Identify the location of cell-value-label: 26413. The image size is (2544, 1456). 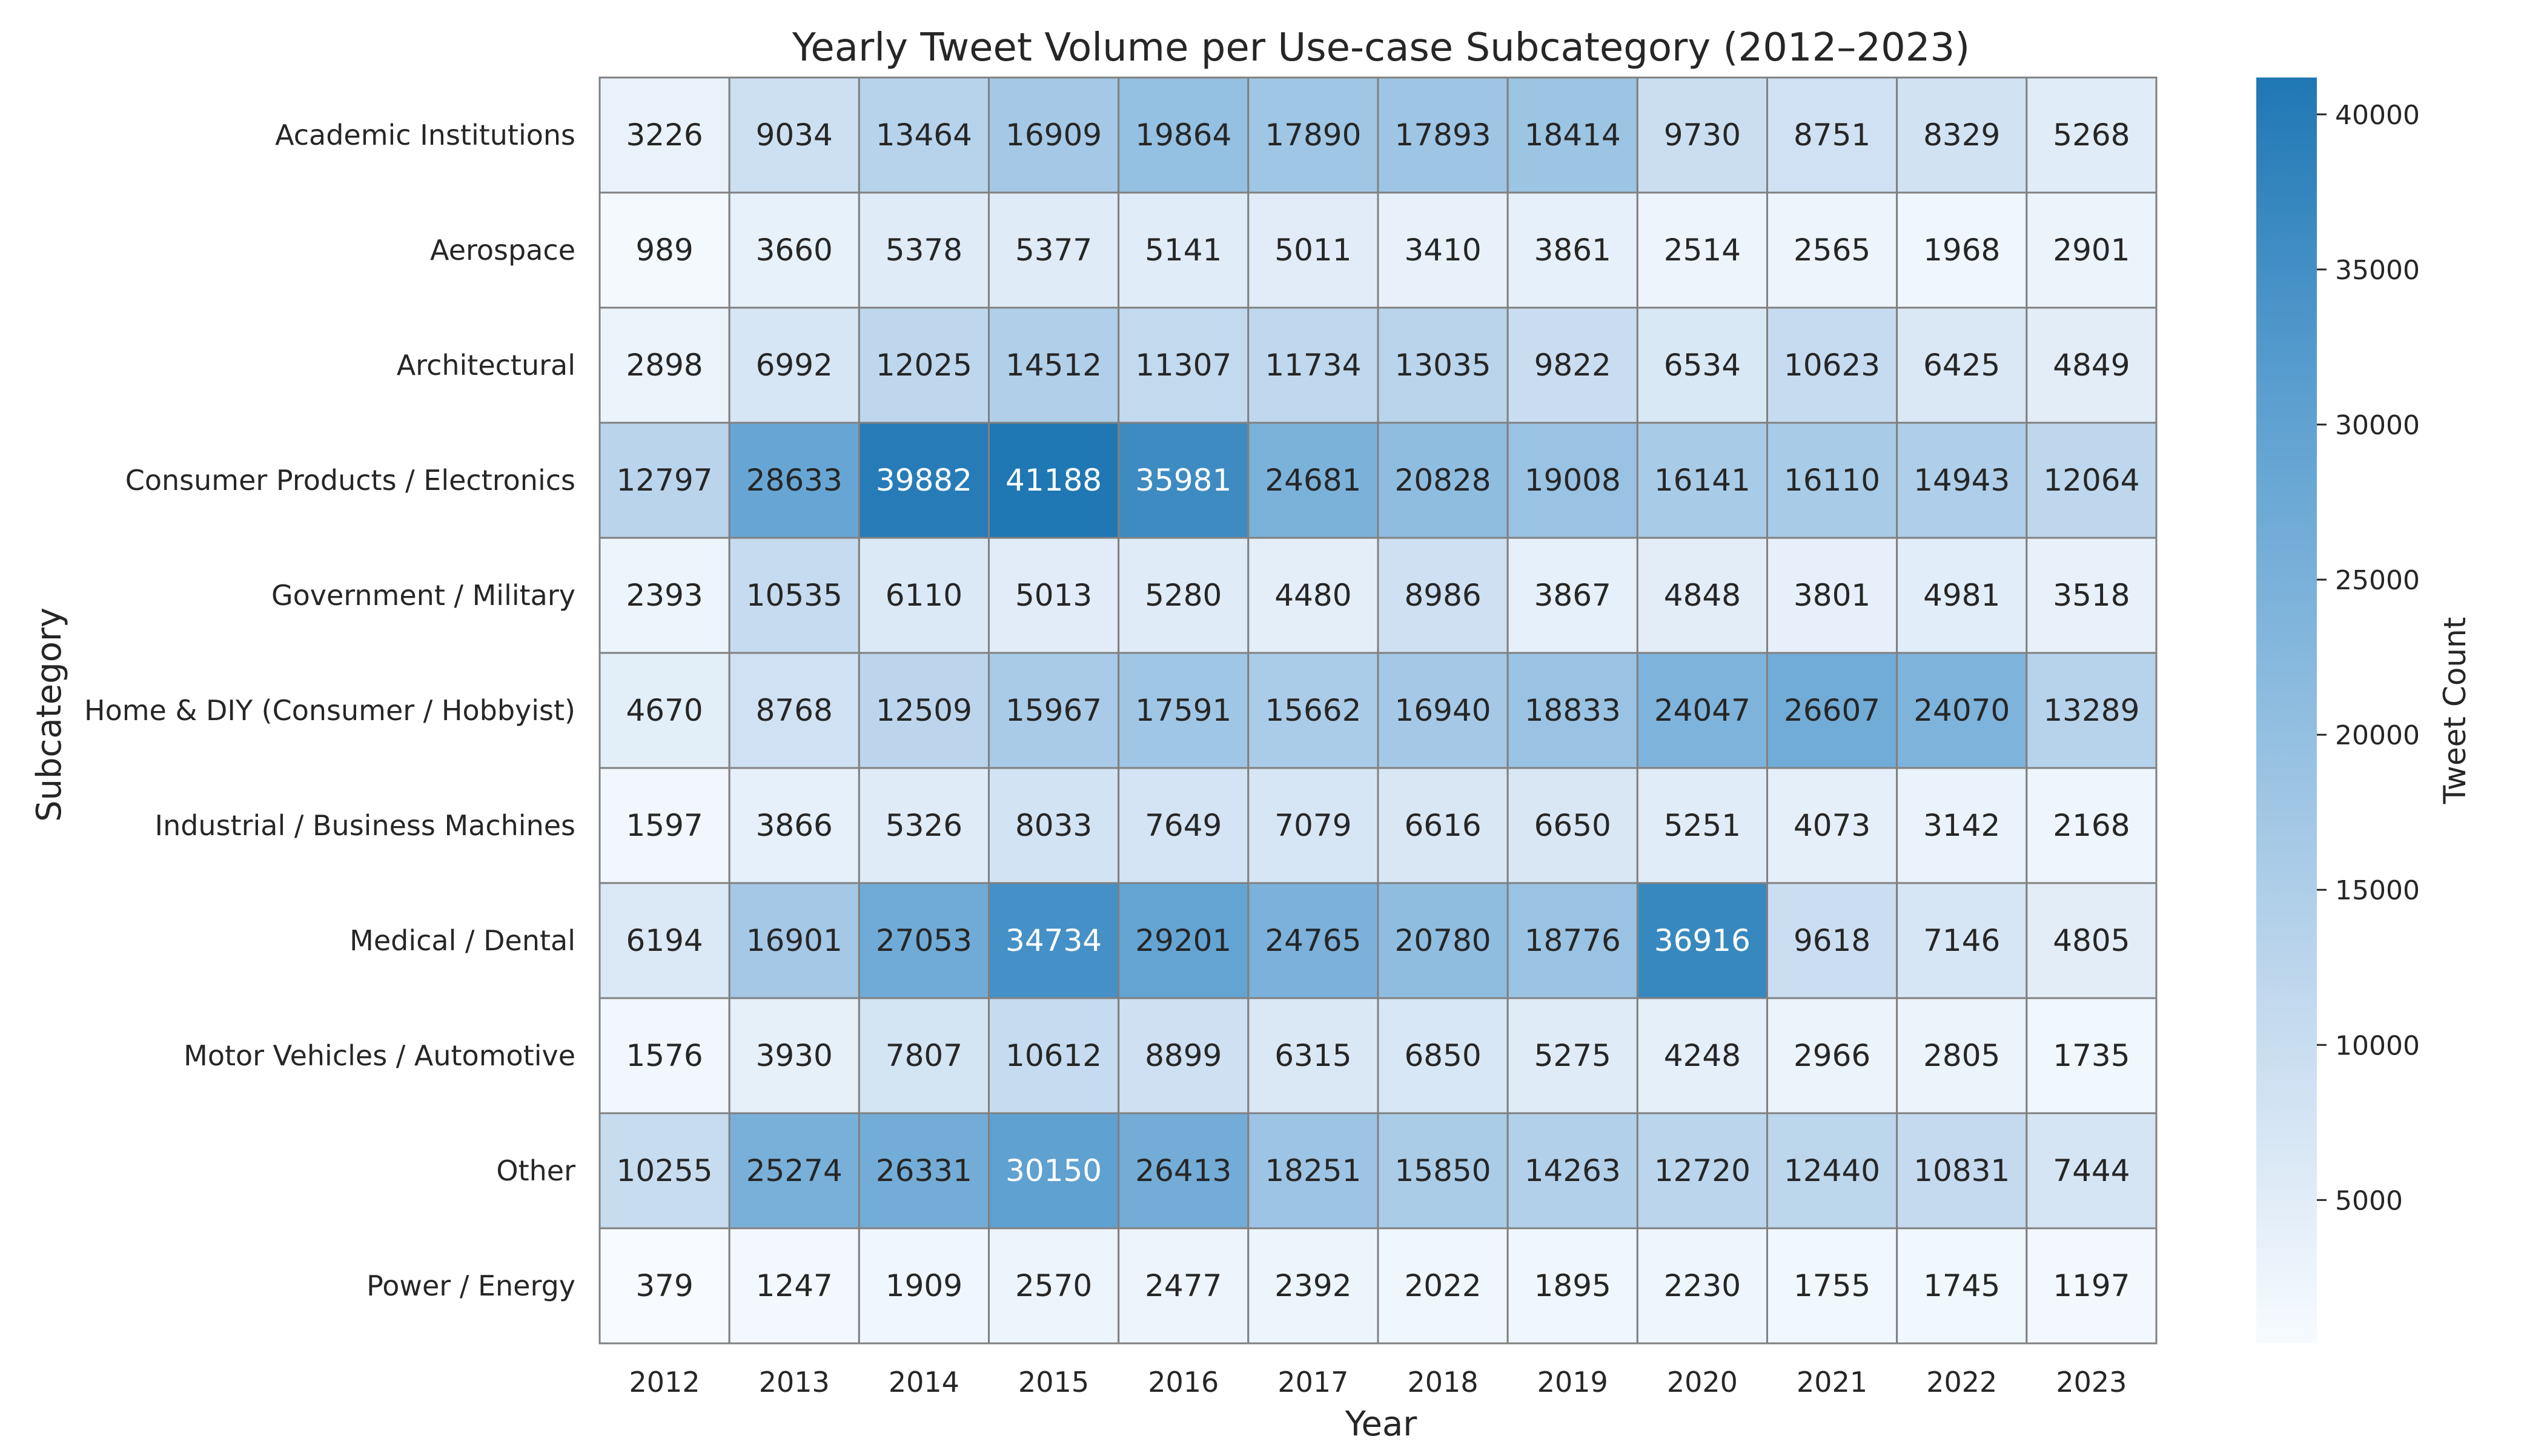
(1183, 1170).